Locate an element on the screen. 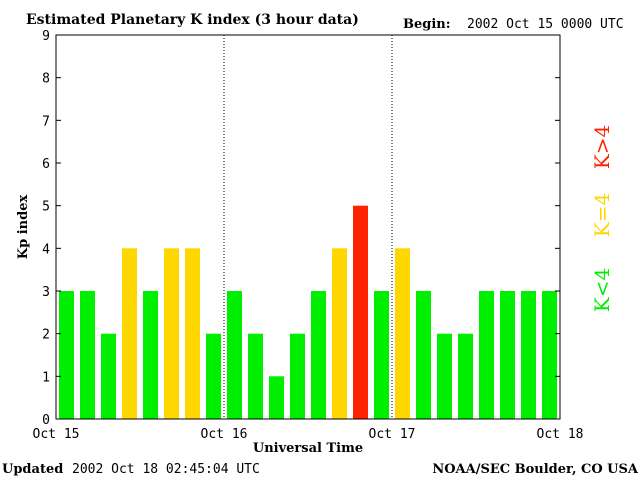 The image size is (640, 480). y-tick-label: 0 is located at coordinates (46, 420).